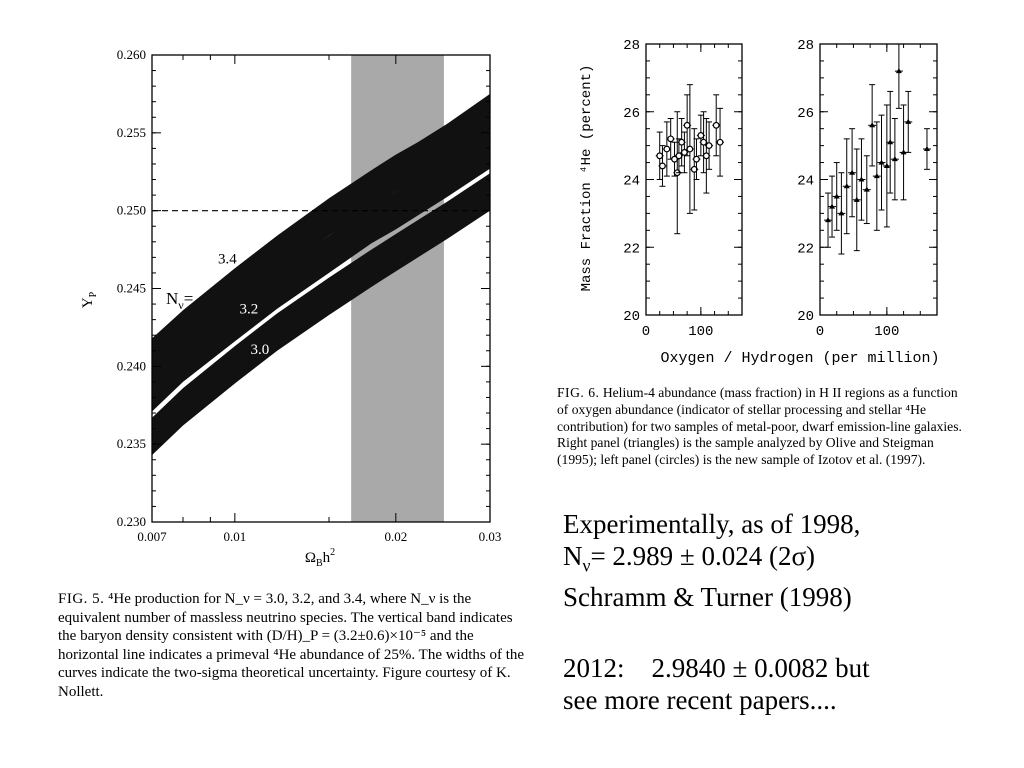  I want to click on fig5-xtick-label: 0.03, so click(490, 536).